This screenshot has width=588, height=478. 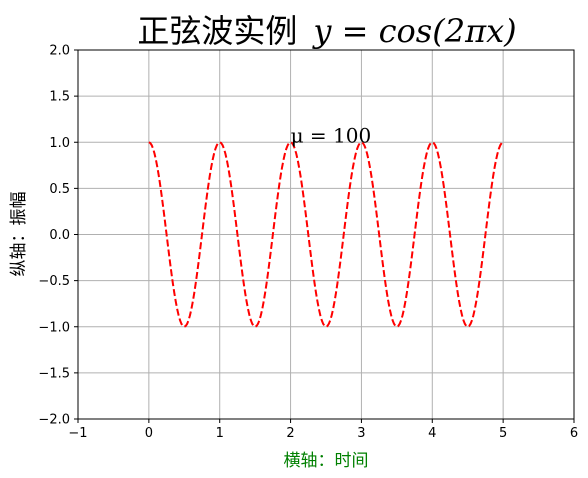 I want to click on chart-title: 正弦波实例 y = cos(2πx), so click(x=326, y=31).